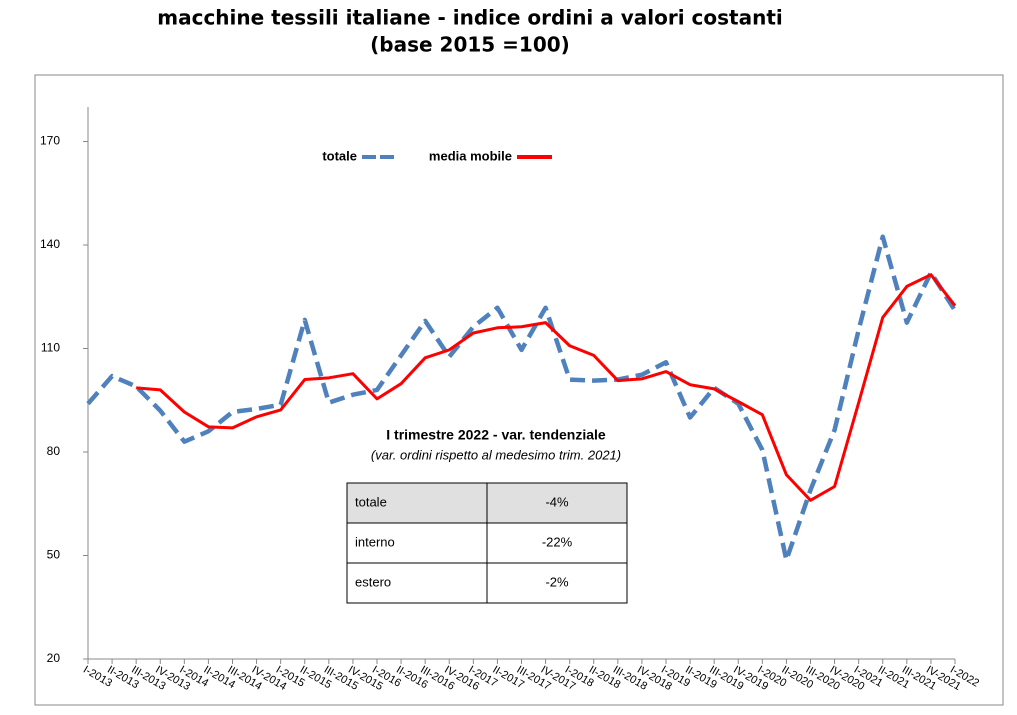  Describe the element at coordinates (50, 141) in the screenshot. I see `y-tick-label: 170` at that location.